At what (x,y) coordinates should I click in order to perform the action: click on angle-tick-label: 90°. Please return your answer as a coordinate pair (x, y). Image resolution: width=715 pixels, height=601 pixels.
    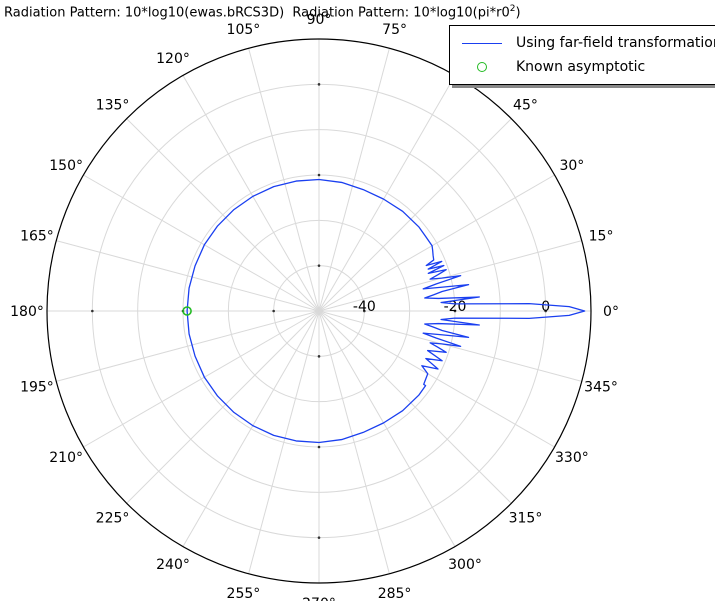
    Looking at the image, I should click on (319, 20).